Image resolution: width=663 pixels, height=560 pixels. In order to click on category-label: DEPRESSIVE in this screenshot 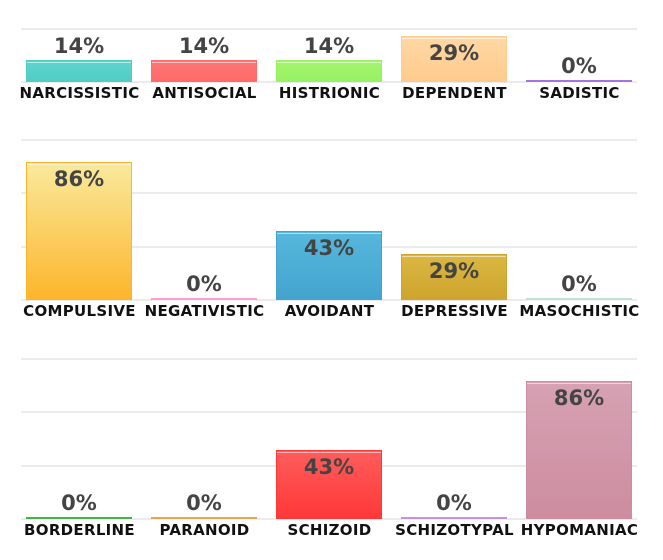, I will do `click(454, 311)`.